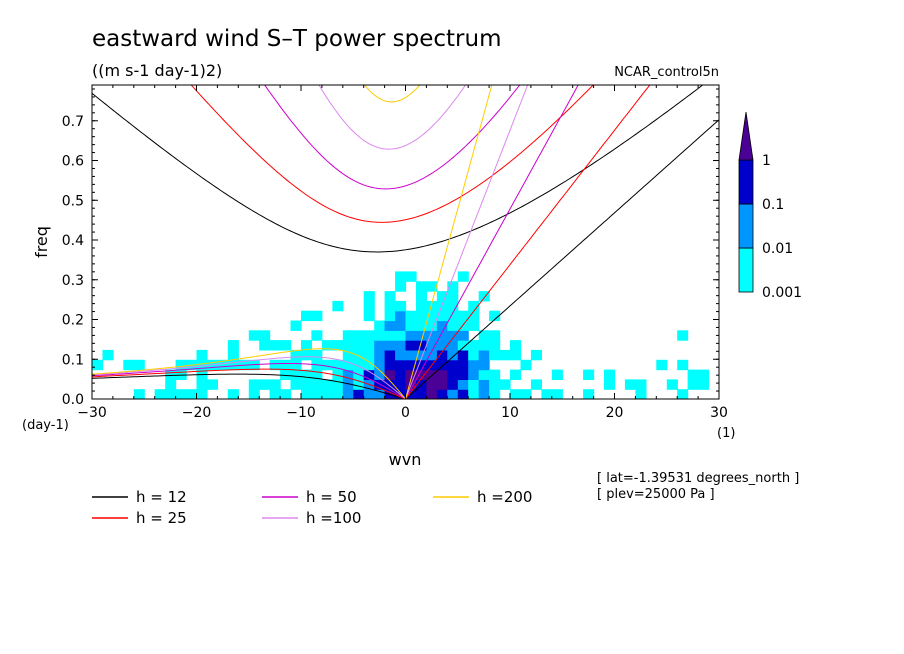  What do you see at coordinates (405, 413) in the screenshot?
I see `x-tick-label: 0` at bounding box center [405, 413].